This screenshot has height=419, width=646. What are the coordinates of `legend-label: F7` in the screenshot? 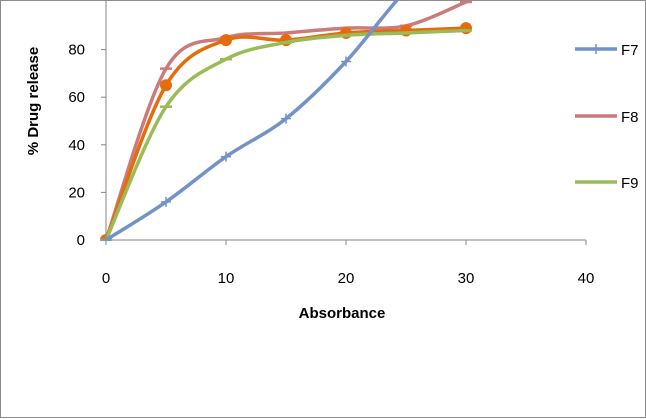 It's located at (630, 50).